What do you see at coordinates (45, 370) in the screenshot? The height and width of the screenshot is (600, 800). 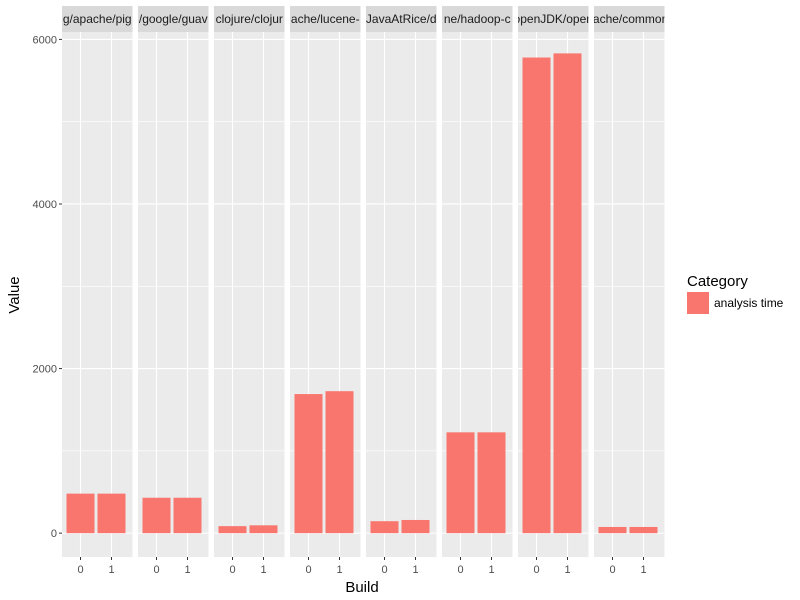 I see `y-tick-label: 2000` at bounding box center [45, 370].